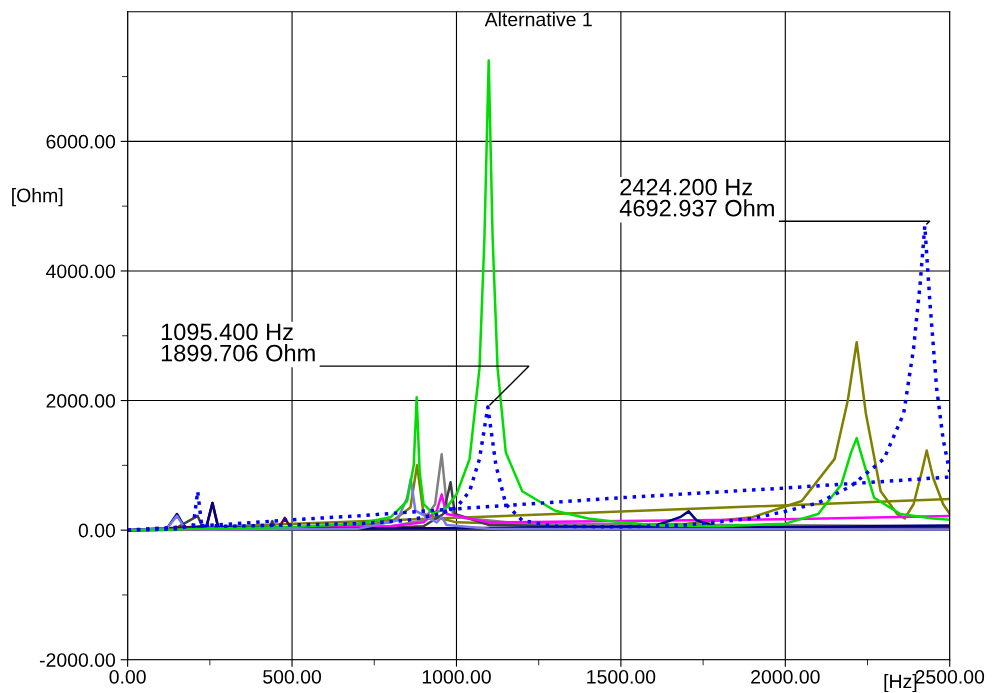 This screenshot has height=693, width=1005. What do you see at coordinates (456, 676) in the screenshot?
I see `x-tick-label: 1000.00` at bounding box center [456, 676].